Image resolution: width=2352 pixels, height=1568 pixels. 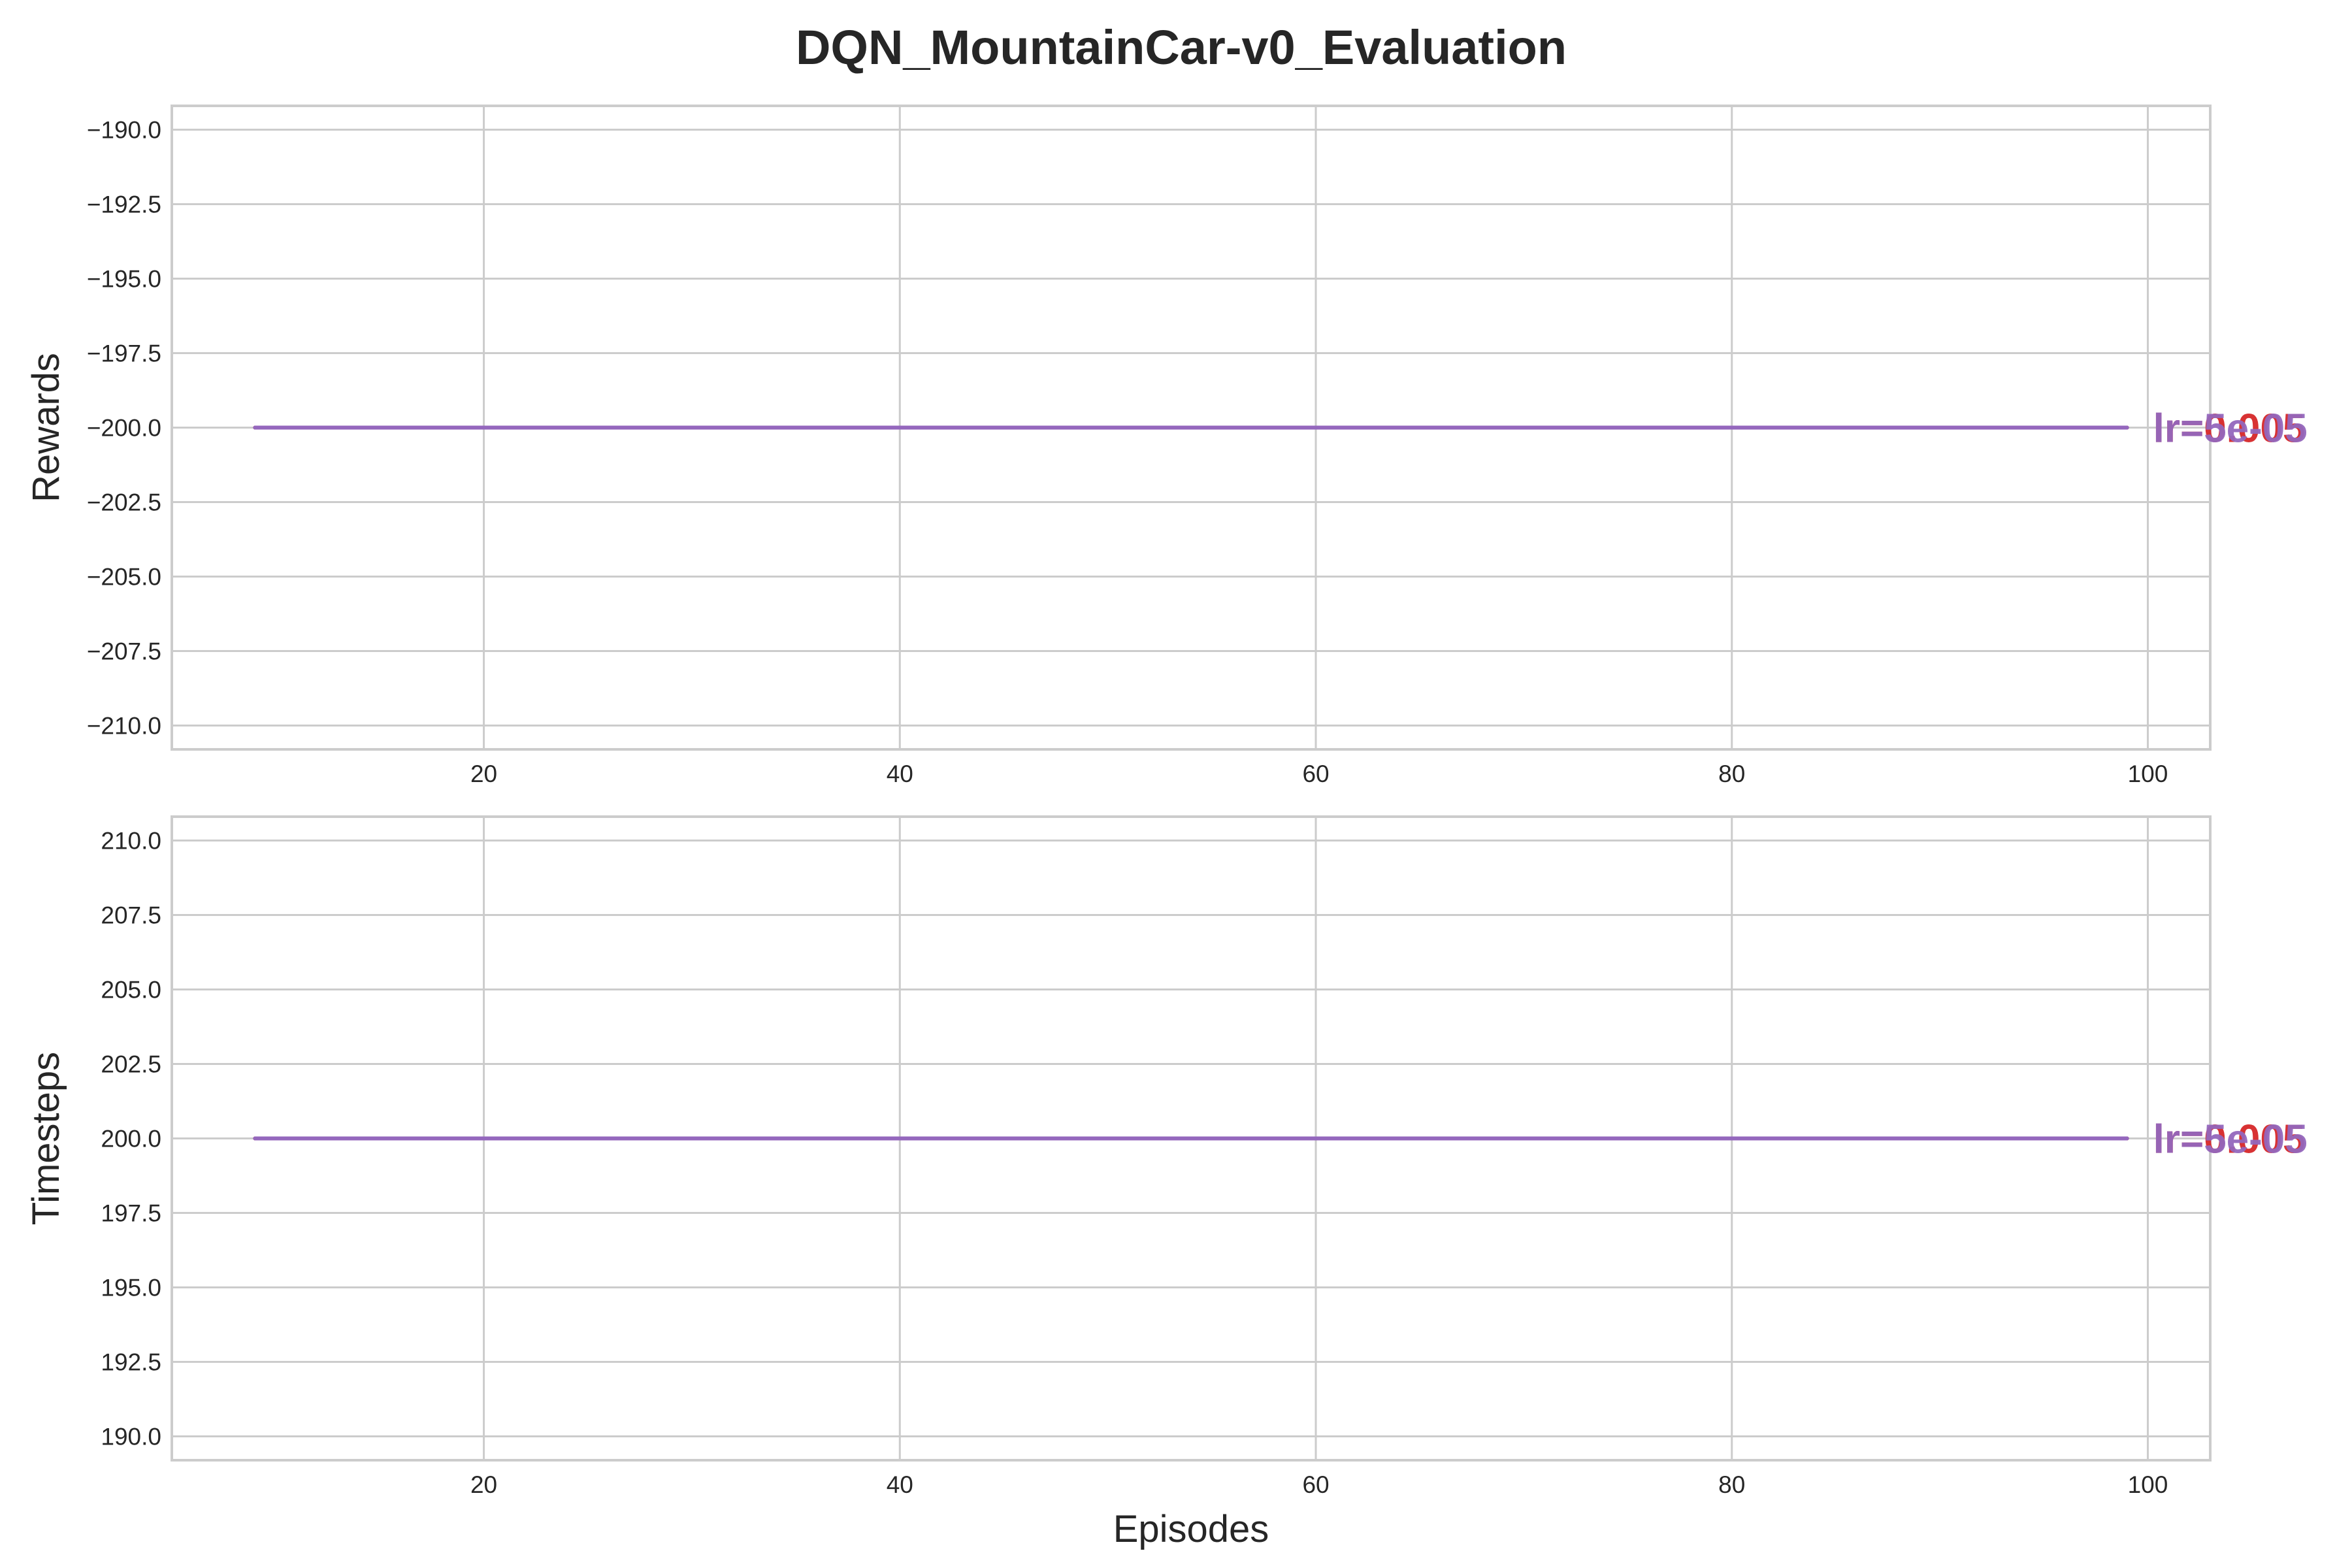 What do you see at coordinates (124, 726) in the screenshot?
I see `y-tick-label: −210.0` at bounding box center [124, 726].